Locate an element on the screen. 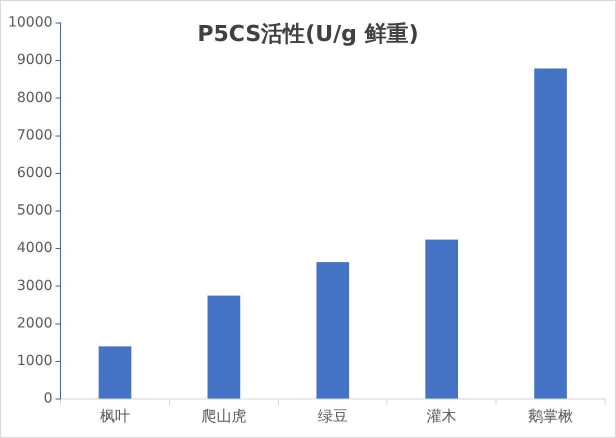  y-tick-label: 0 is located at coordinates (48, 398).